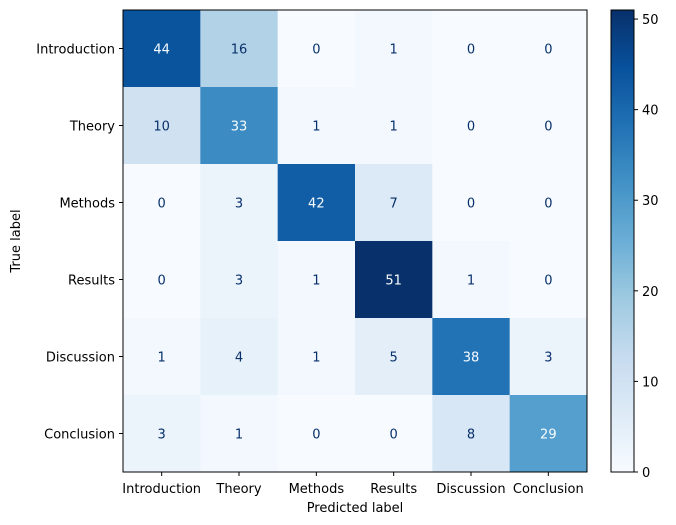 The width and height of the screenshot is (676, 525). What do you see at coordinates (650, 111) in the screenshot?
I see `colorbar-tick-label: 40` at bounding box center [650, 111].